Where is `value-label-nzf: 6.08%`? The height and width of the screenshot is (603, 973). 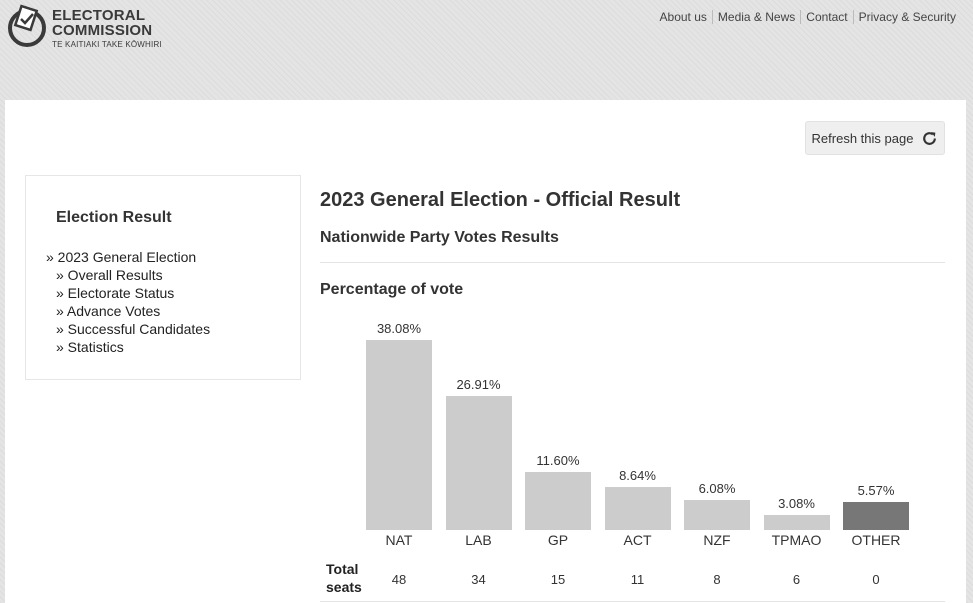
value-label-nzf: 6.08% is located at coordinates (717, 488).